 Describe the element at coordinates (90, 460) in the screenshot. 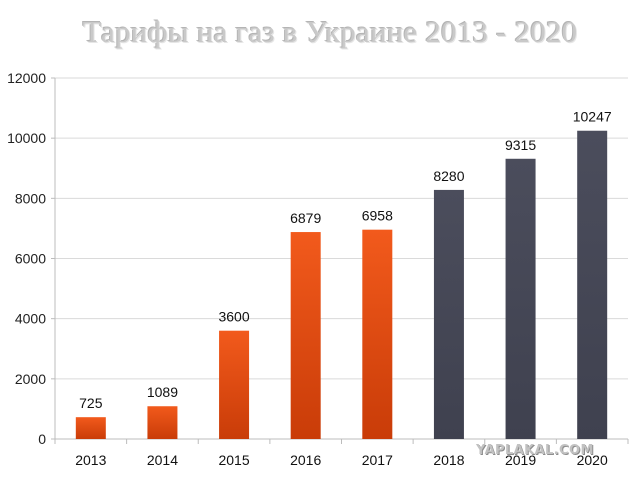

I see `x-tick-label: 2013` at that location.